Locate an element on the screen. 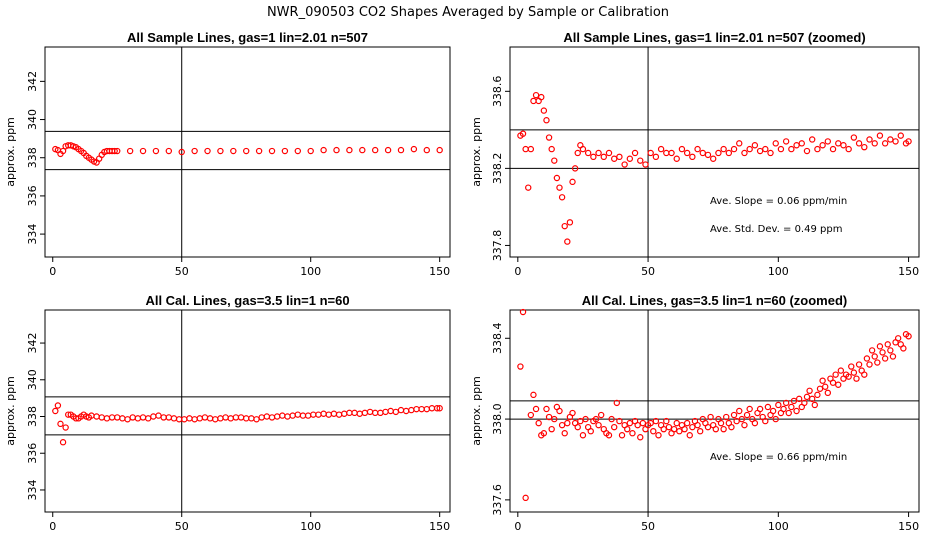  y-tick-label: 338.2 is located at coordinates (497, 169).